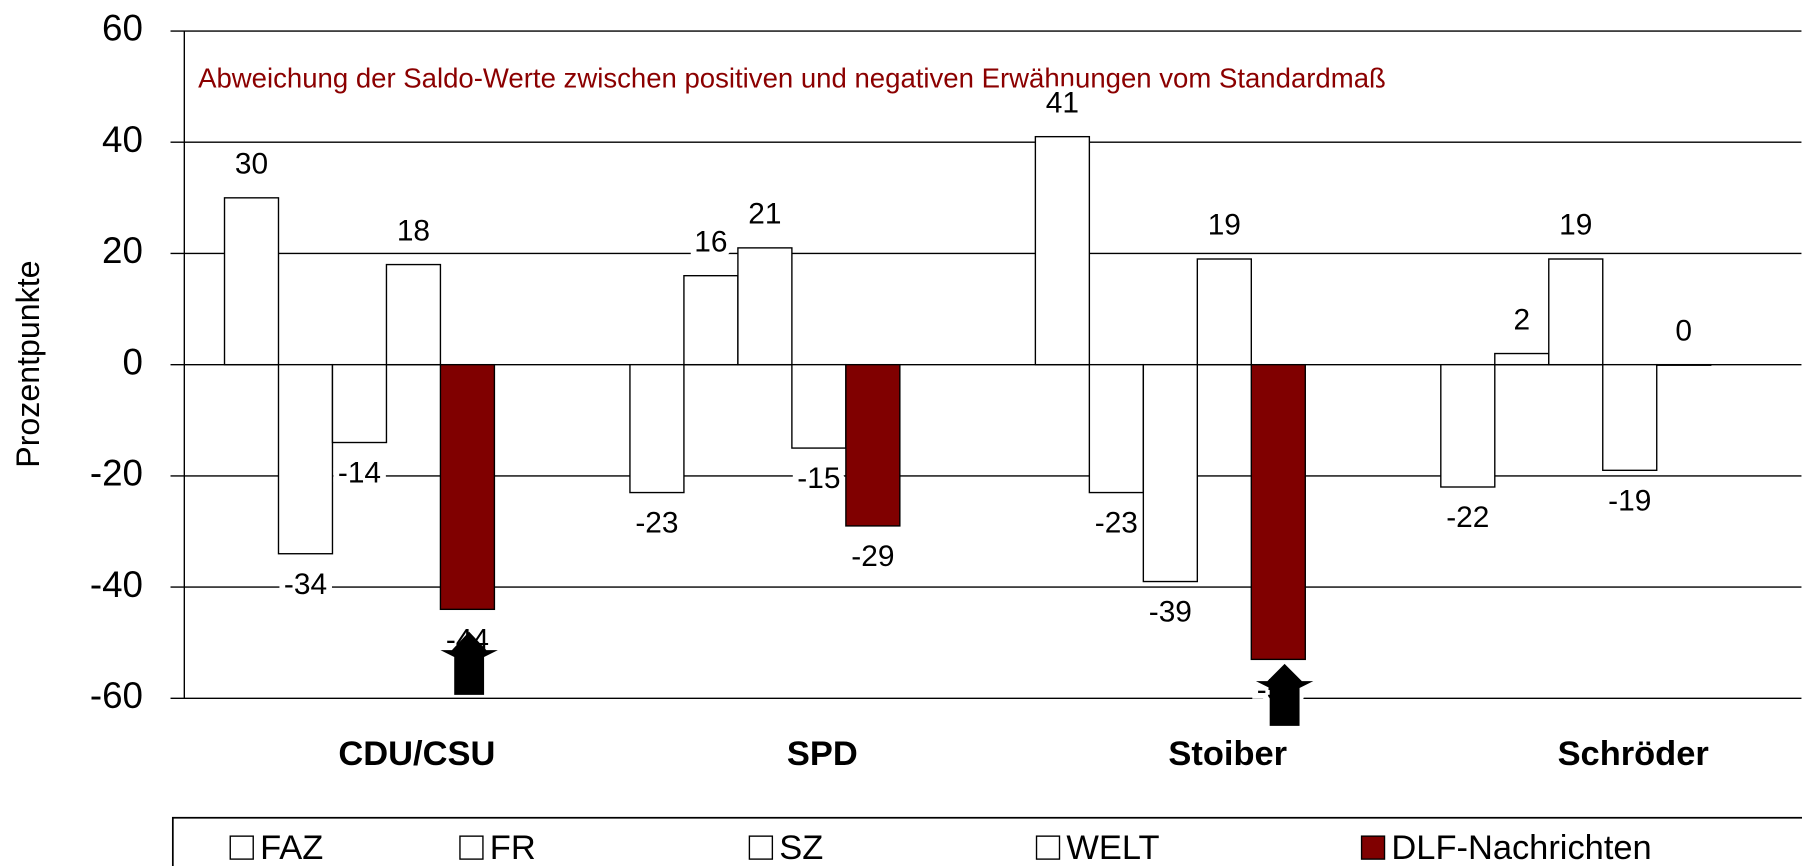 This screenshot has width=1802, height=866. I want to click on legend-label: WELT, so click(1112, 847).